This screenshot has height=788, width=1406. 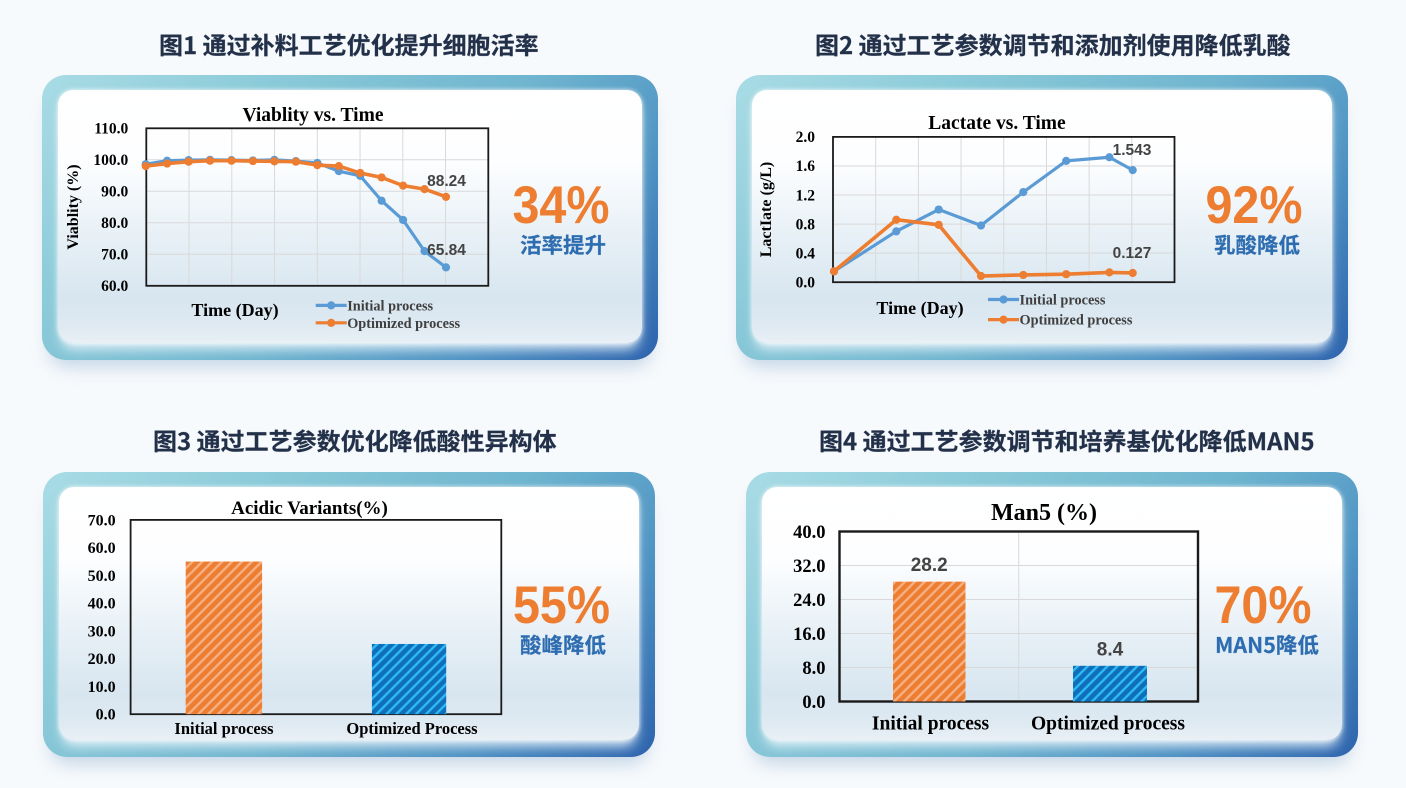 I want to click on svg-text: Man5 (%), so click(x=1044, y=513).